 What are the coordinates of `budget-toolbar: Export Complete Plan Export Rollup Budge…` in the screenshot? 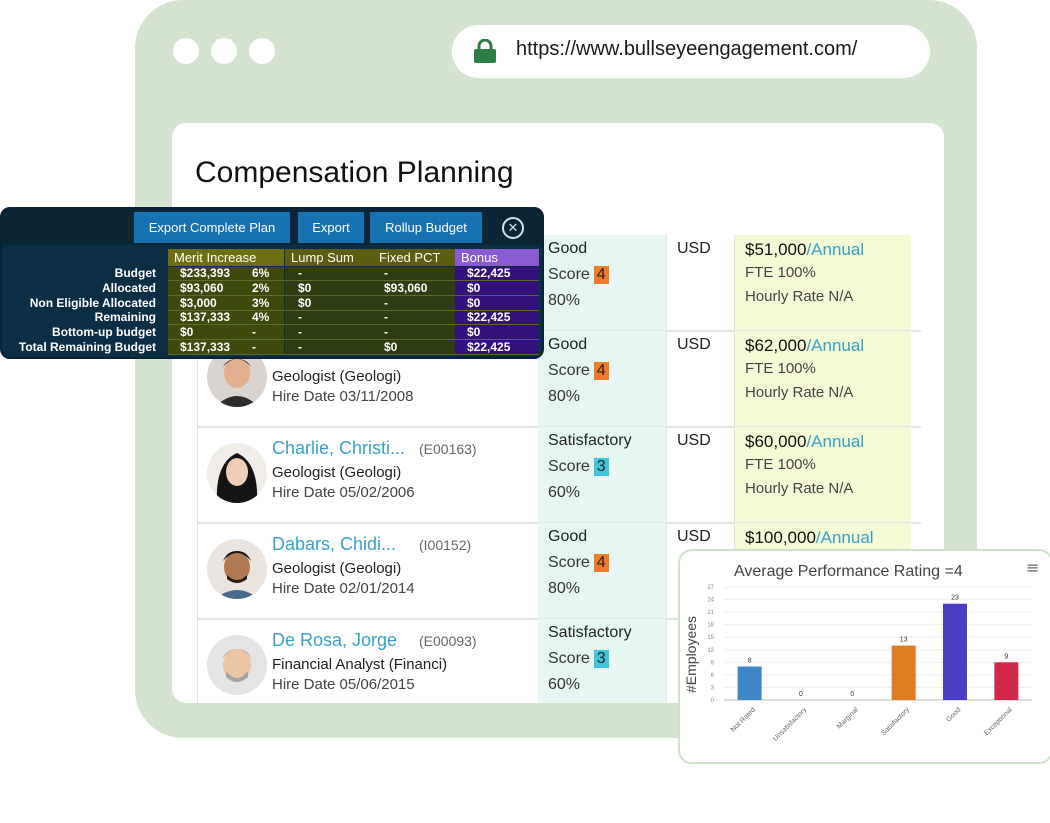 It's located at (272, 227).